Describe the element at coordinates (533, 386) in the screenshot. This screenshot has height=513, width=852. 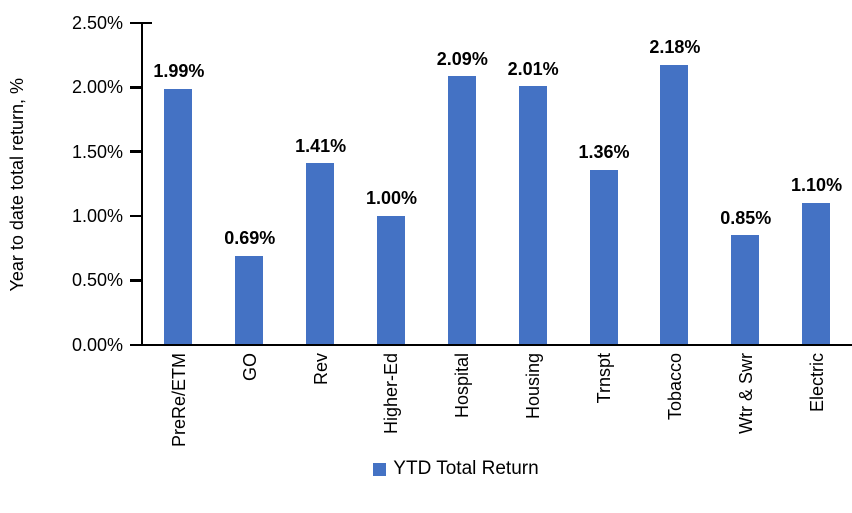
I see `x-axis-category-label: Housing` at that location.